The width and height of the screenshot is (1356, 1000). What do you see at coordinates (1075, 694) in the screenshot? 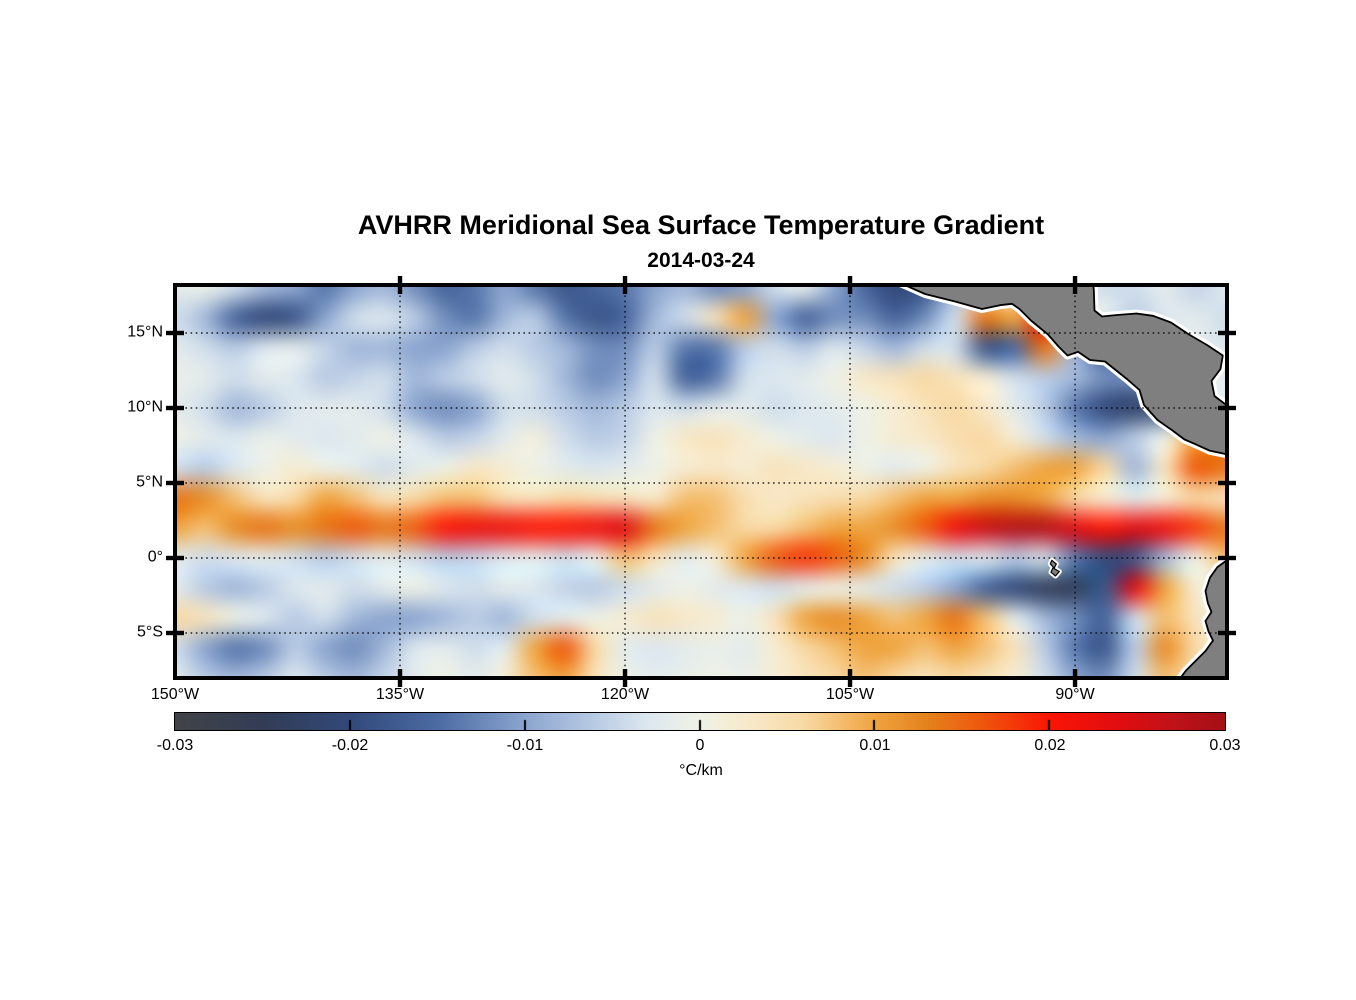
I see `x-tick-label-90W: 90°W` at bounding box center [1075, 694].